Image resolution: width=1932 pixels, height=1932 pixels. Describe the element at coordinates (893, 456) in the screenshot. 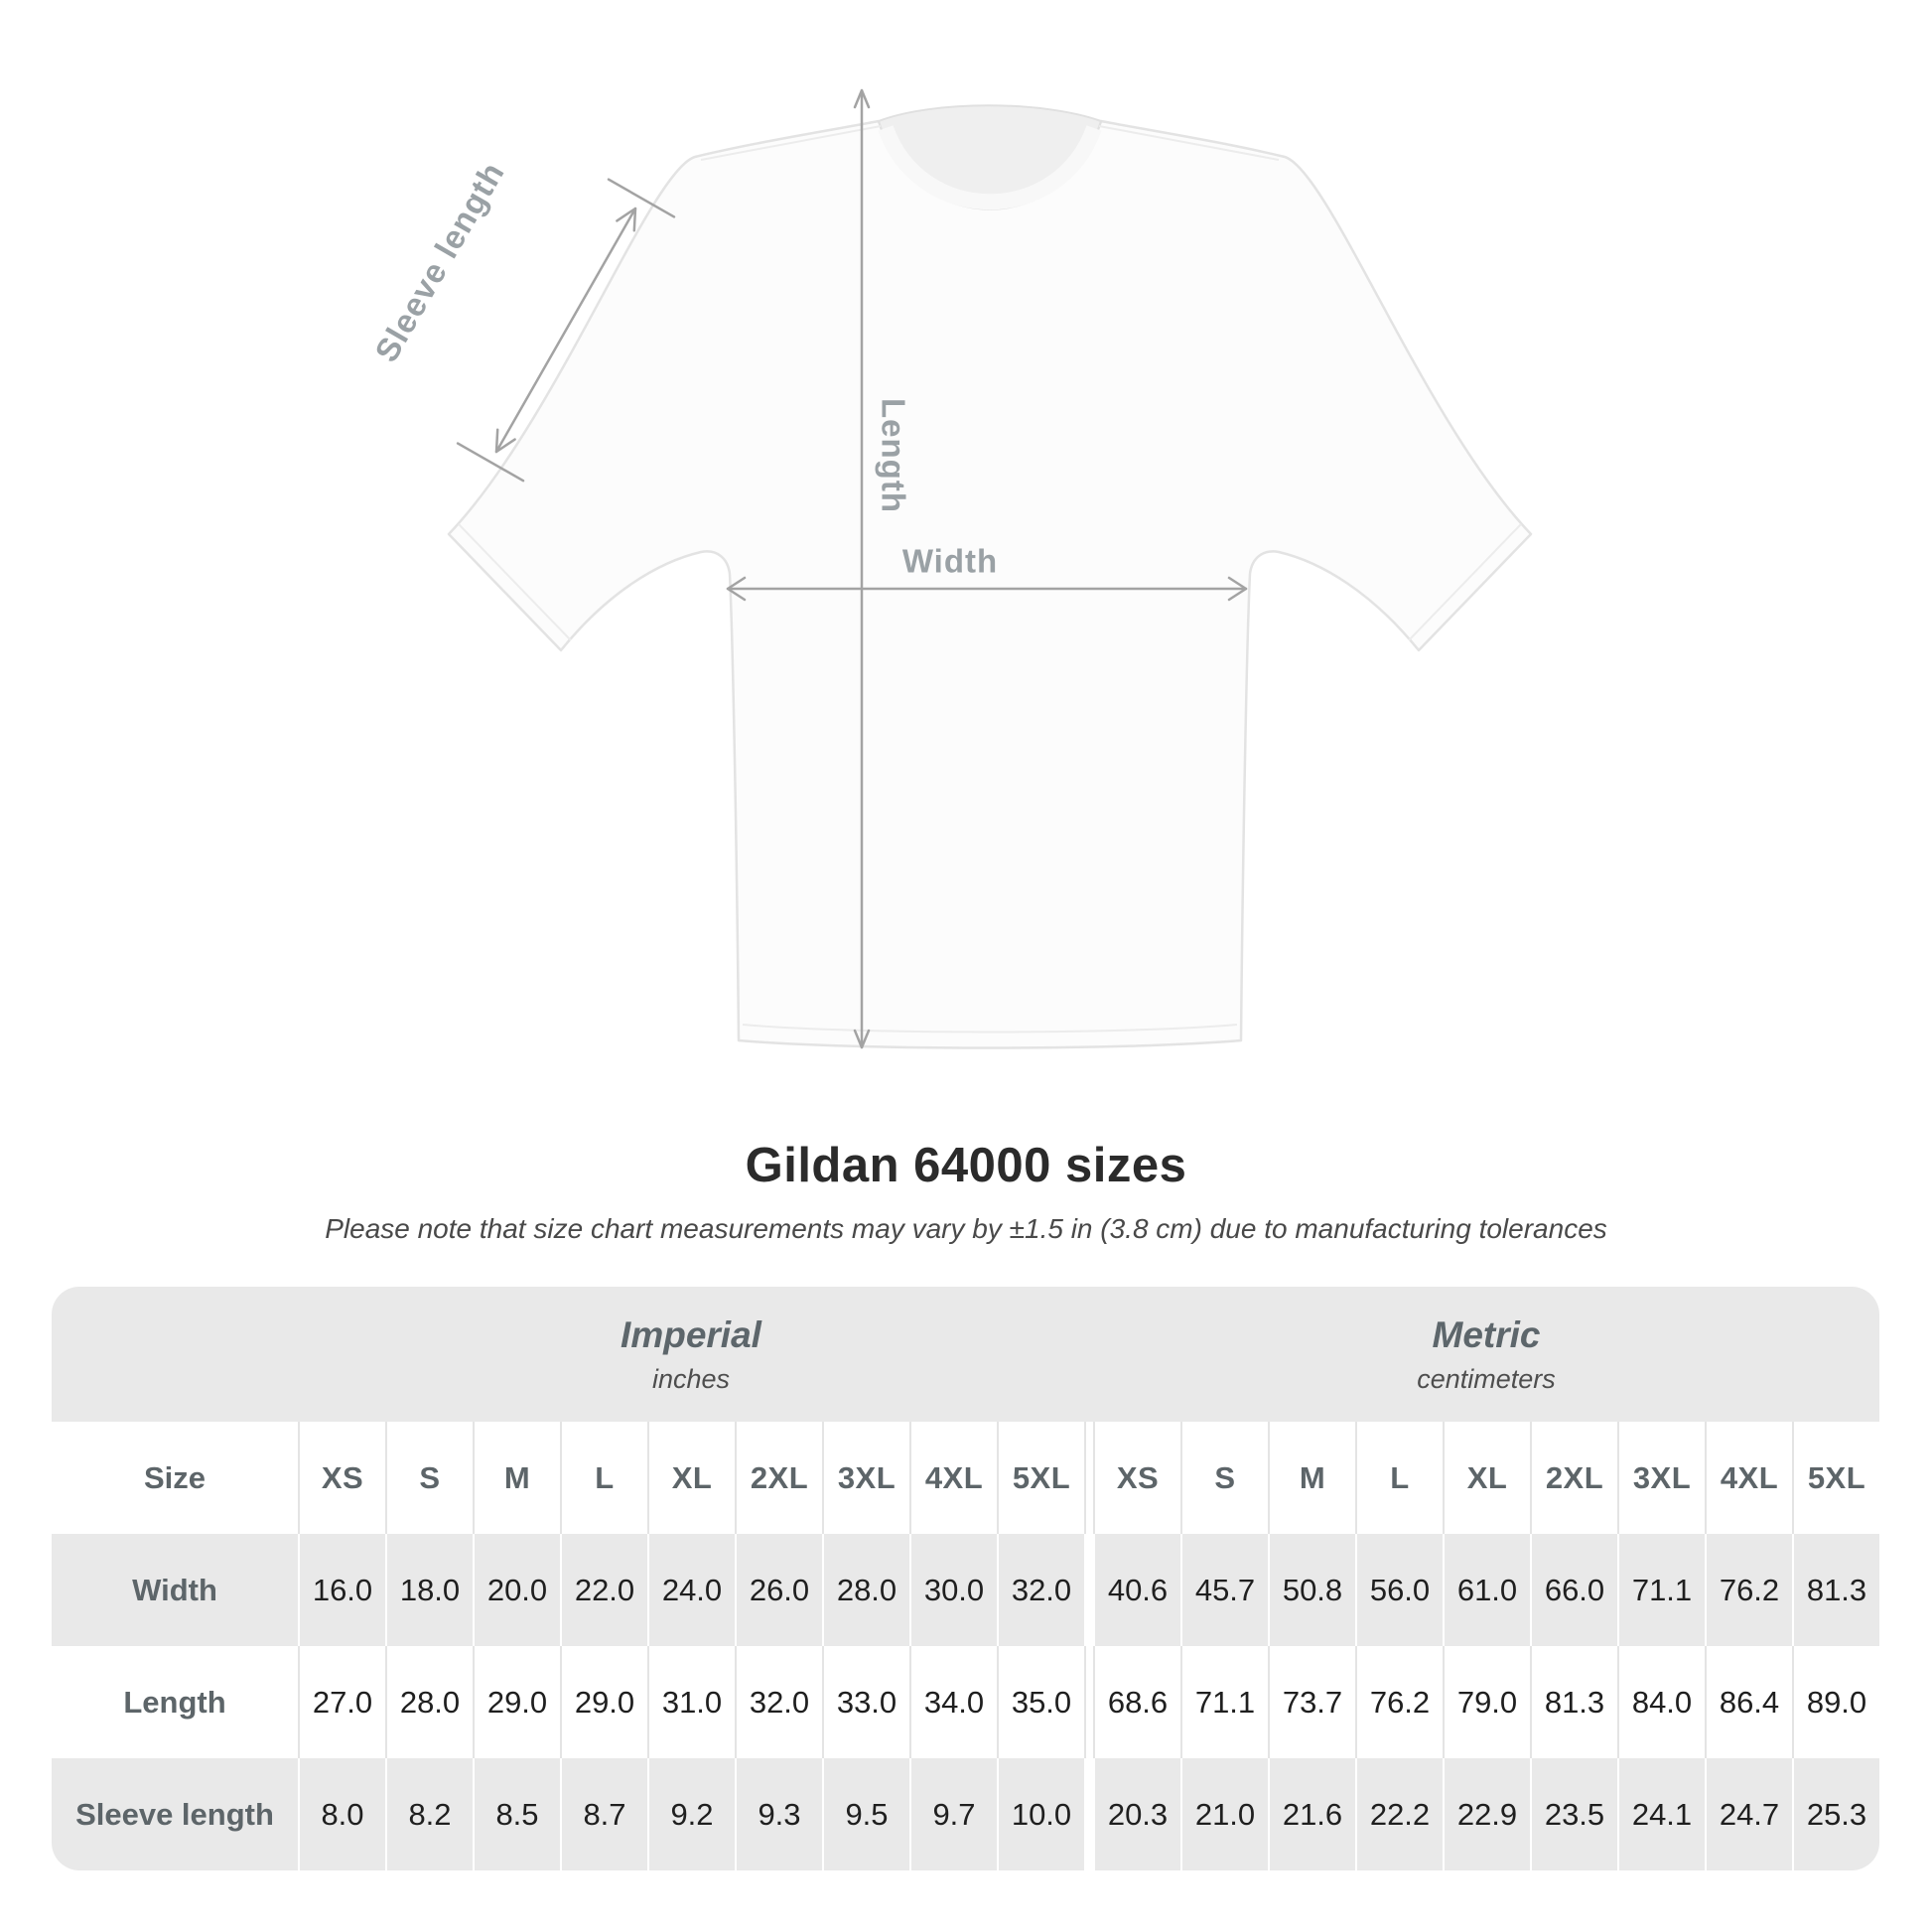

I see `length-label: Length` at that location.